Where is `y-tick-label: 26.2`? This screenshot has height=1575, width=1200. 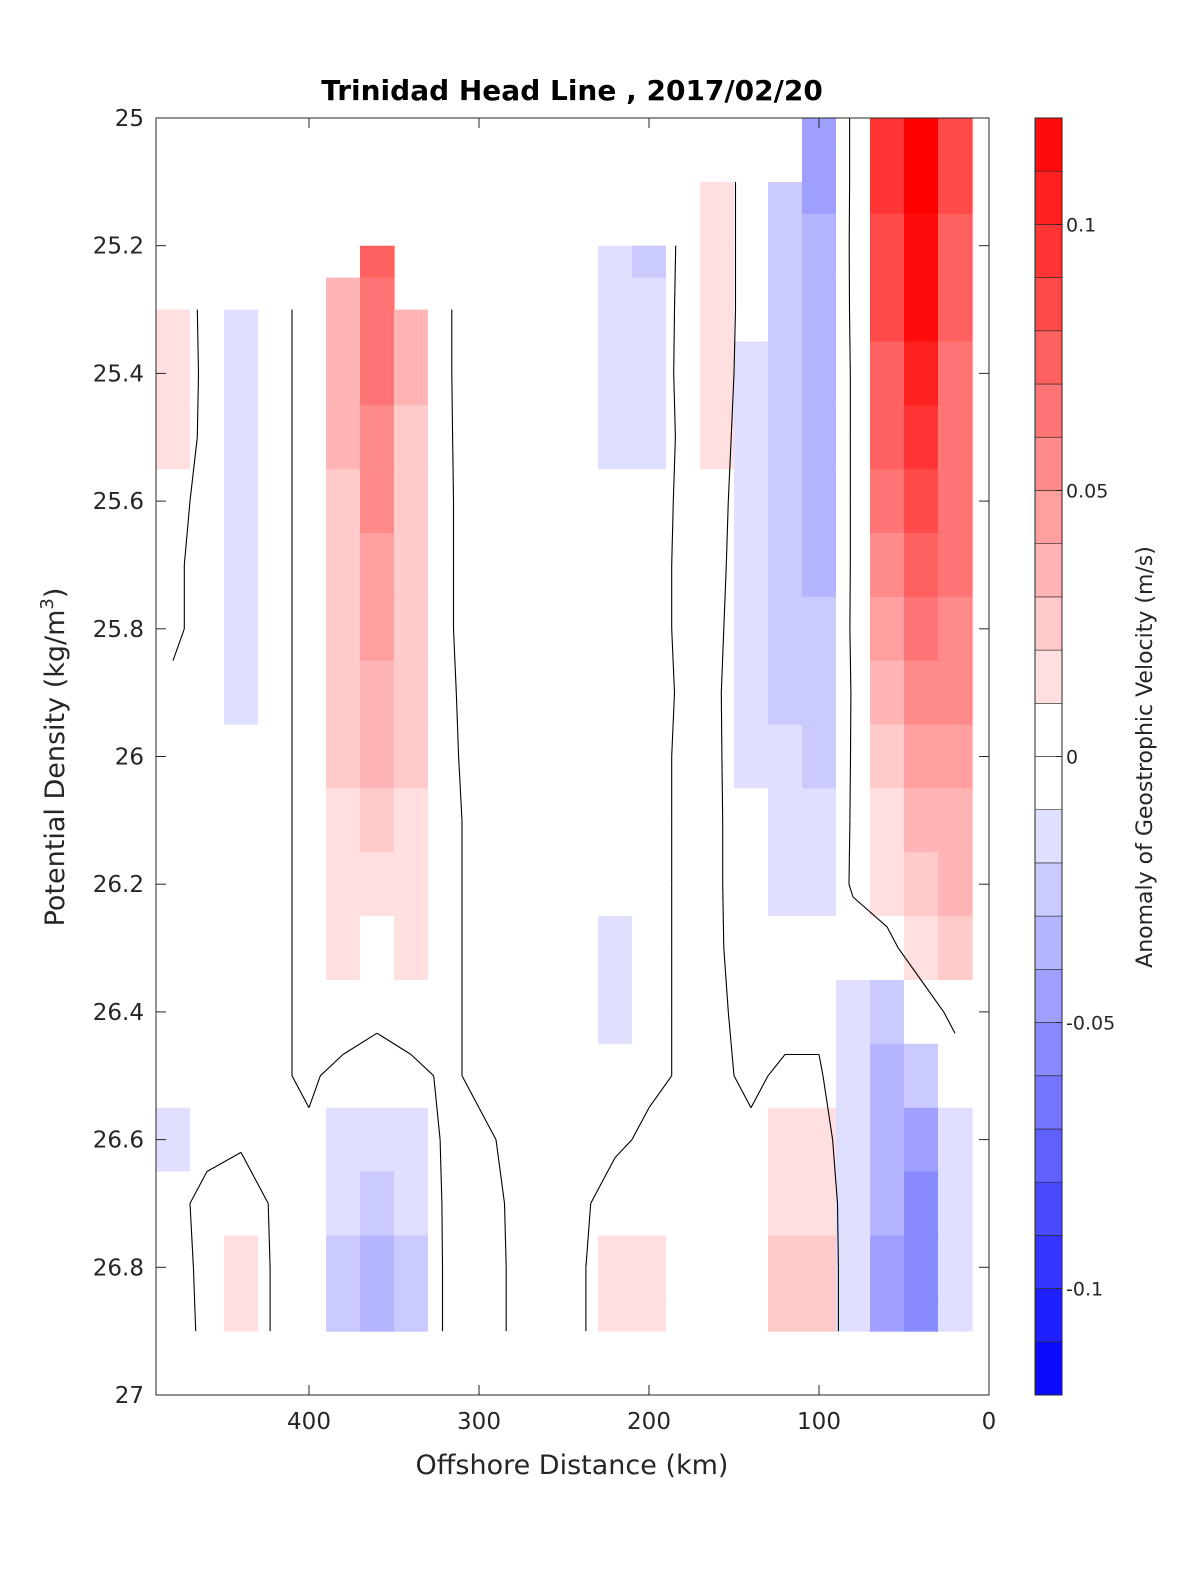
y-tick-label: 26.2 is located at coordinates (118, 885).